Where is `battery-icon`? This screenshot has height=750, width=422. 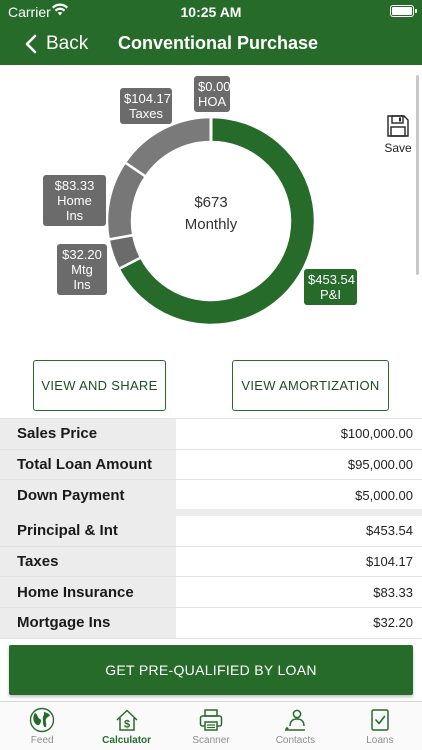 battery-icon is located at coordinates (403, 11).